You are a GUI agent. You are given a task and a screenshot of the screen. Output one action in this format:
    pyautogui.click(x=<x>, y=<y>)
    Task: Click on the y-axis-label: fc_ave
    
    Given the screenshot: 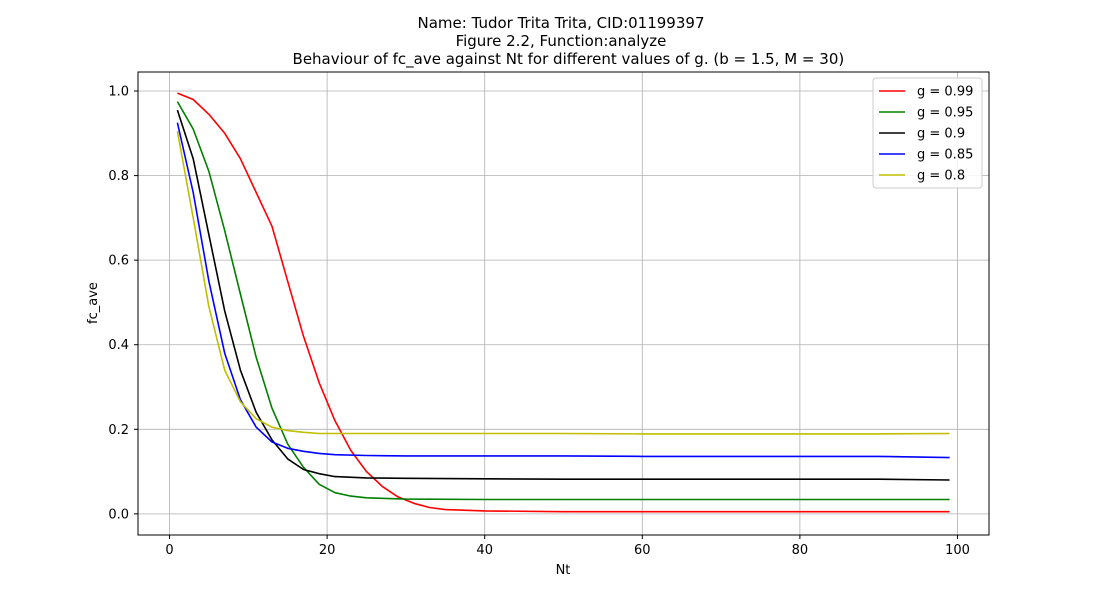 What is the action you would take?
    pyautogui.click(x=93, y=303)
    